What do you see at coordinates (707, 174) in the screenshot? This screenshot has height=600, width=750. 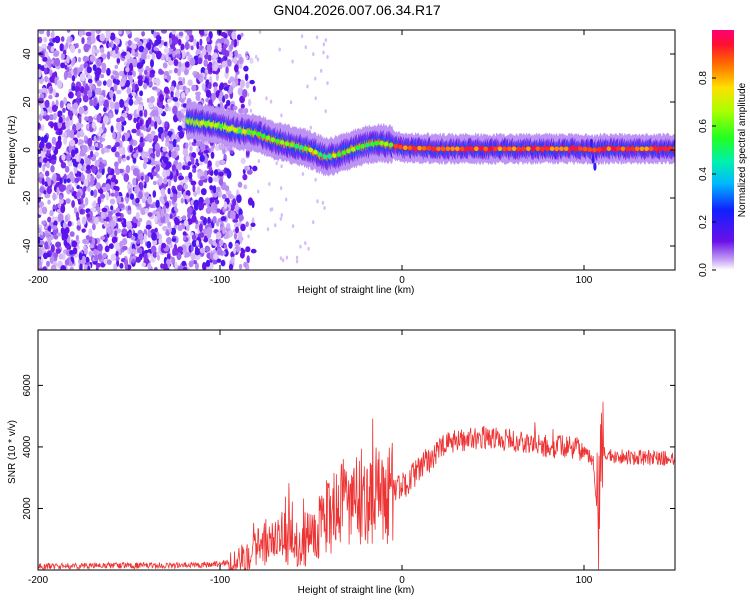 I see `colorbar-ticks: 0.00.20.40.60.8` at bounding box center [707, 174].